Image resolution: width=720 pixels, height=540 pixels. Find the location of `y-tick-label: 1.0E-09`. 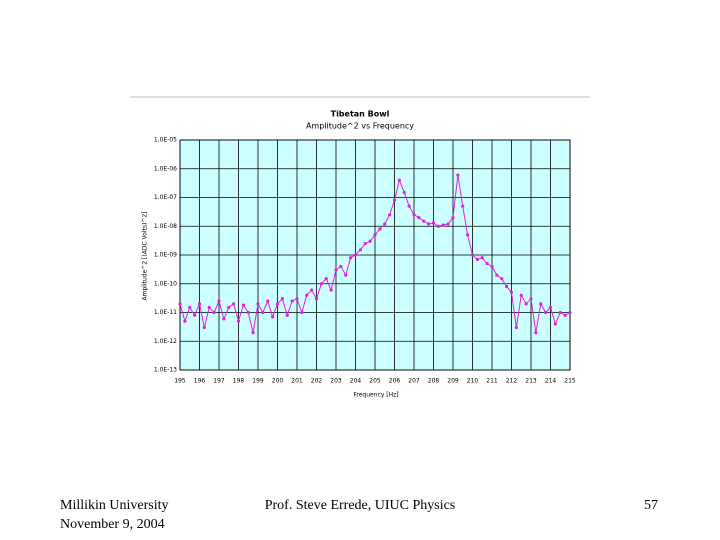

y-tick-label: 1.0E-09 is located at coordinates (165, 255).